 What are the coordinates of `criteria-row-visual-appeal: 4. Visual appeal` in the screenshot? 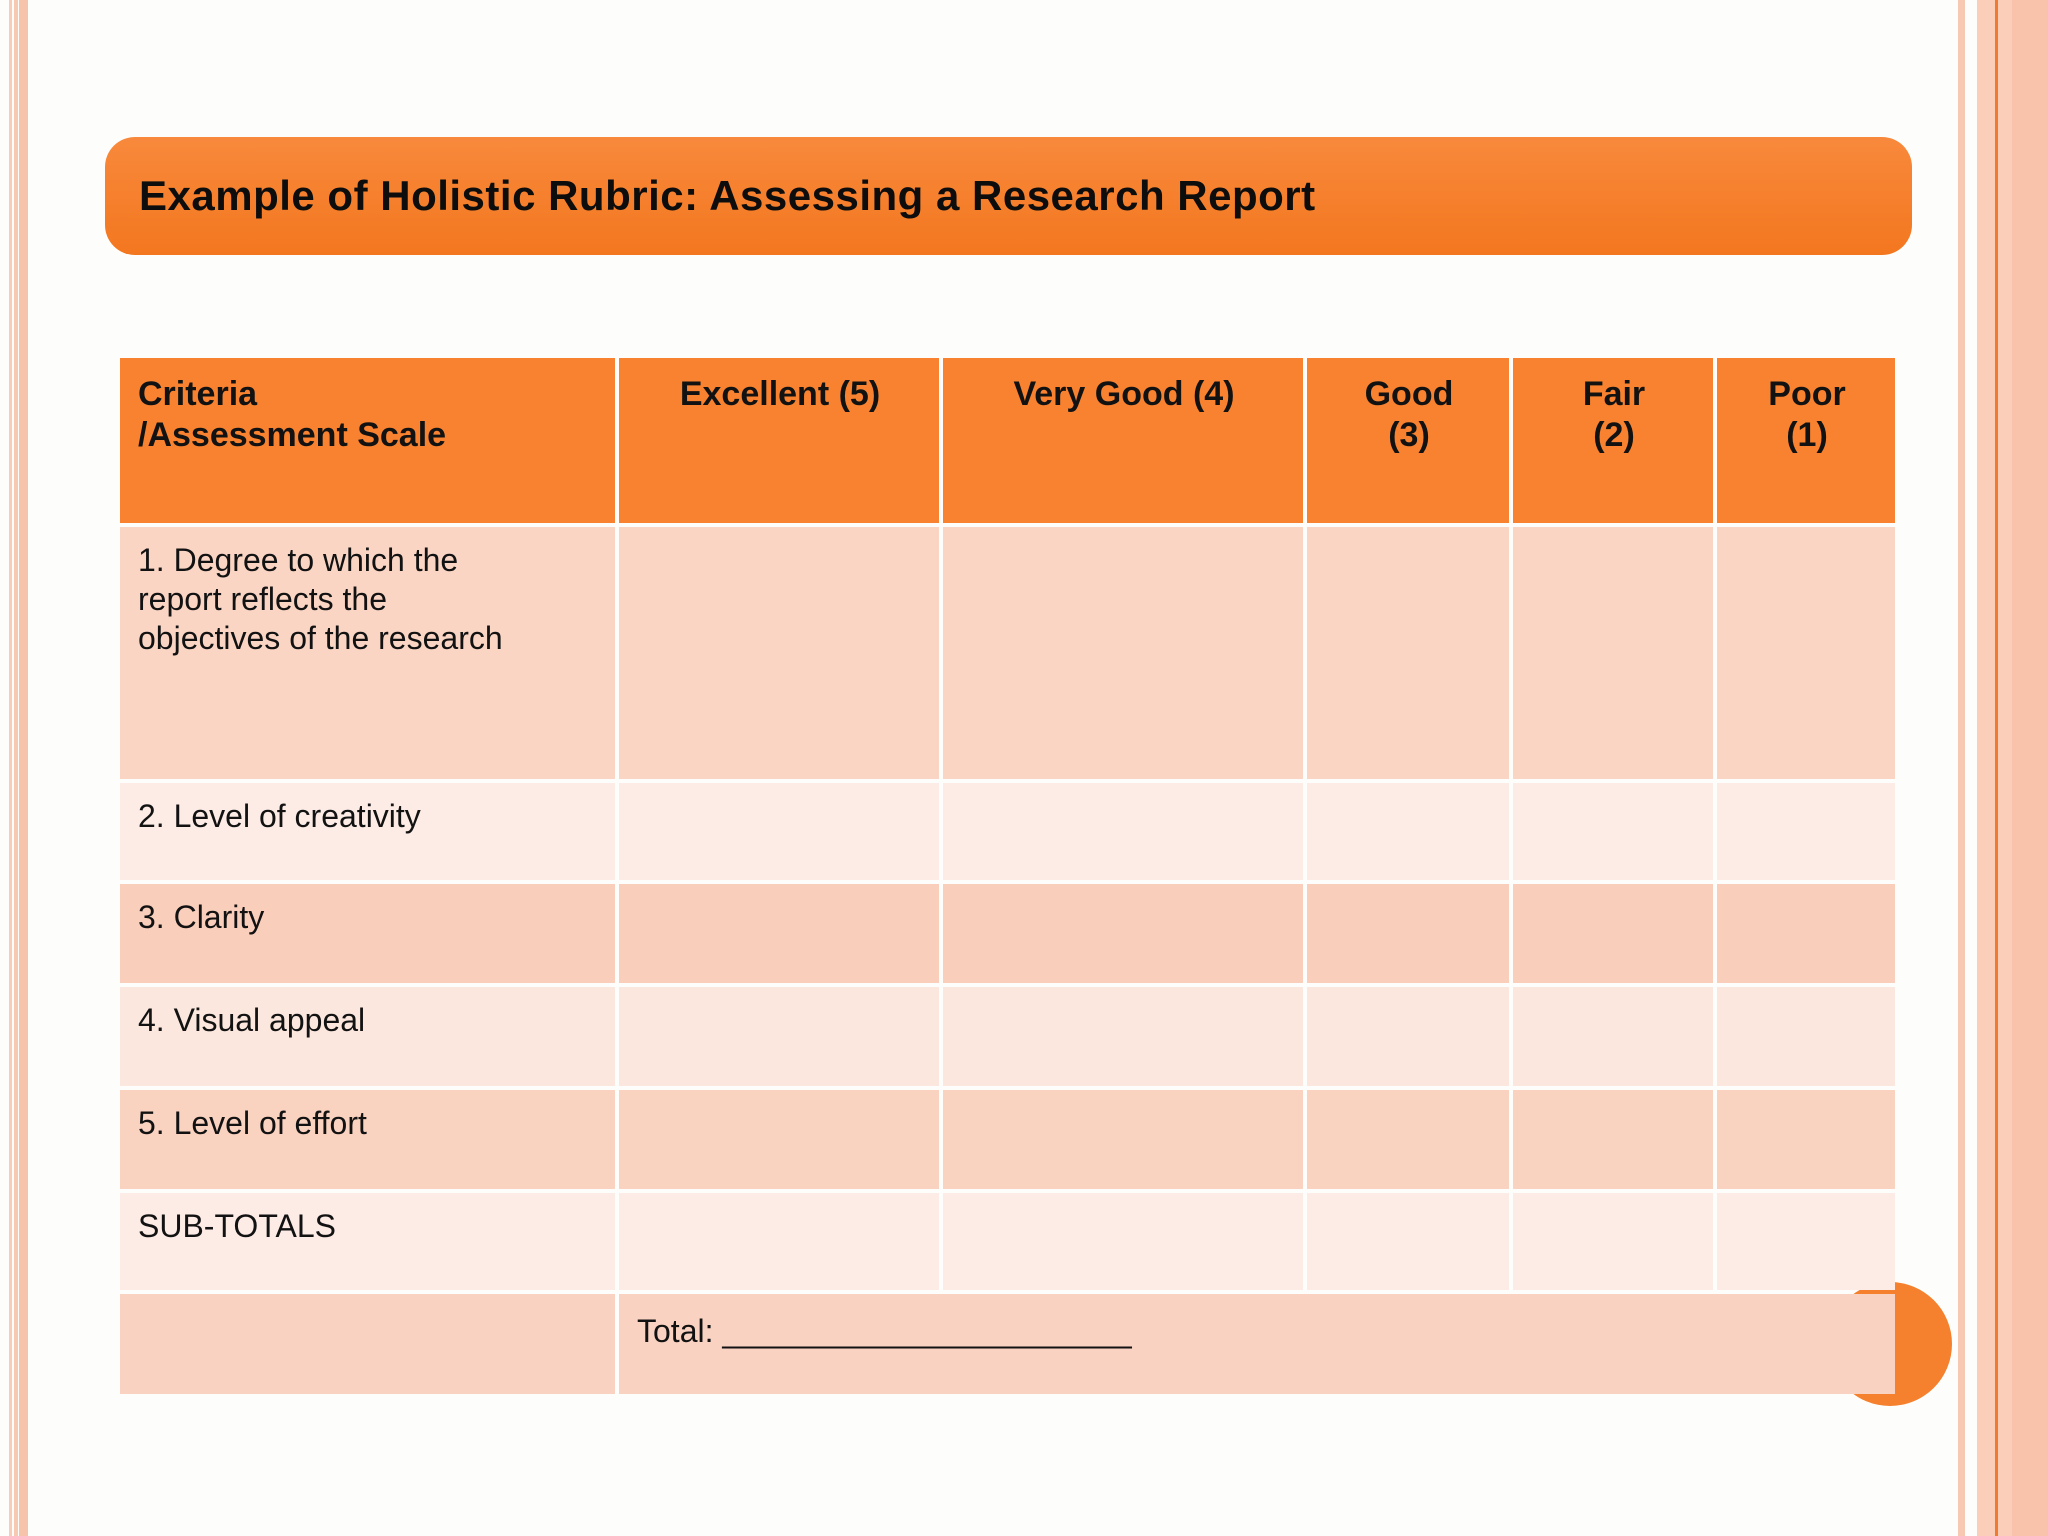 It's located at (1007, 1036).